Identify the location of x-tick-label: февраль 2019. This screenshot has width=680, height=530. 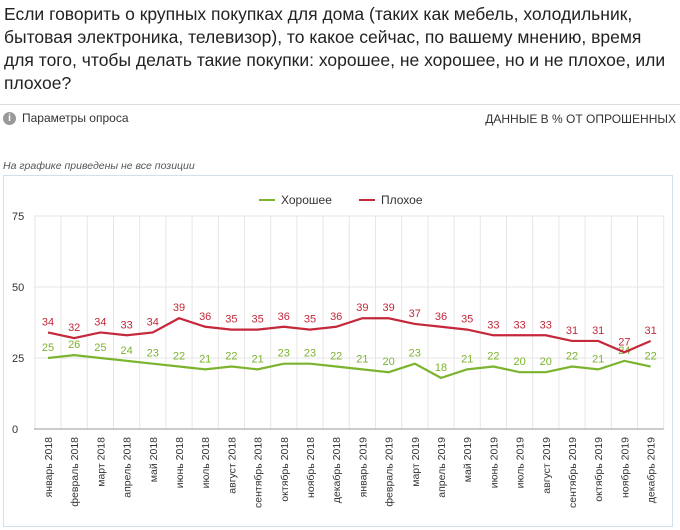
(390, 472).